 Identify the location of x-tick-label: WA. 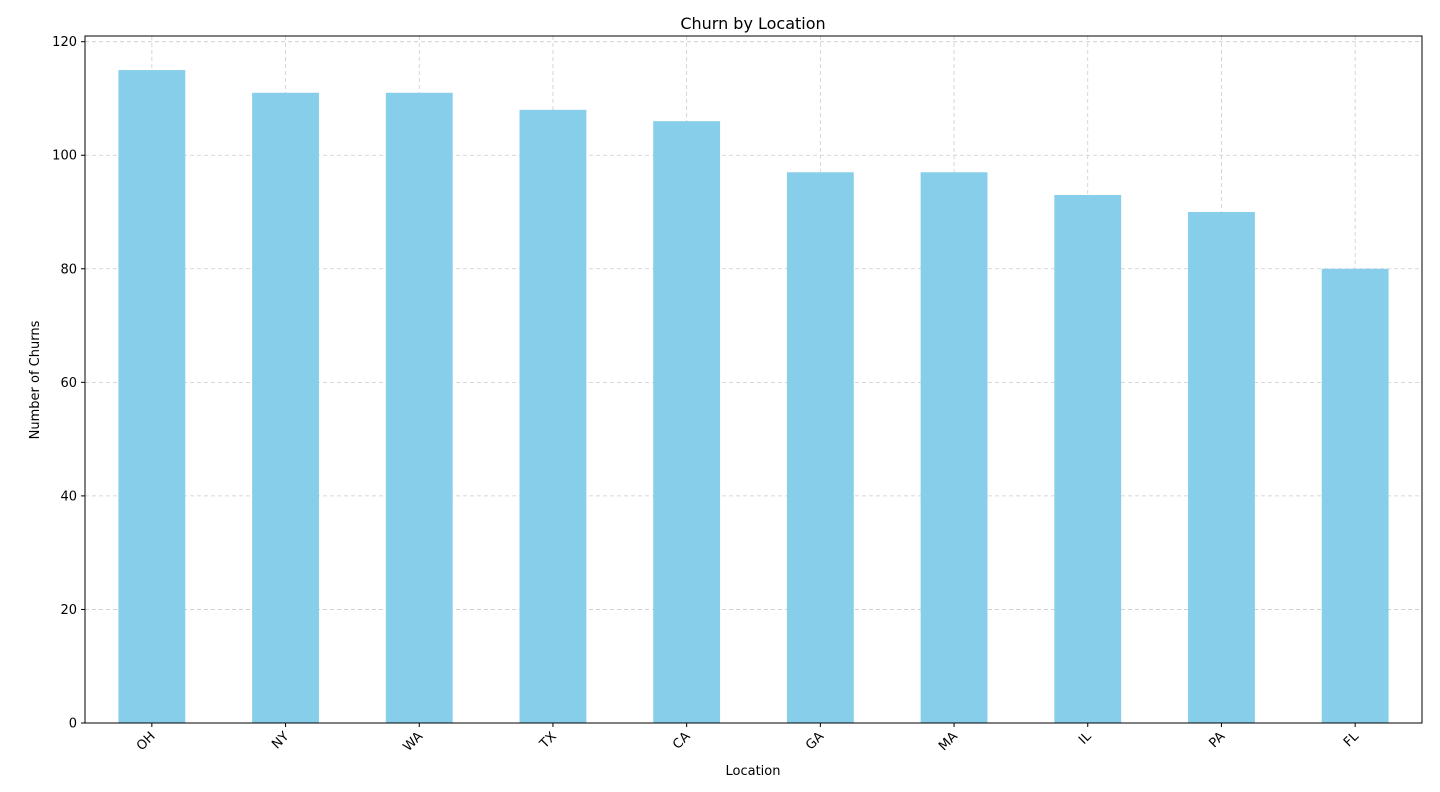
(414, 742).